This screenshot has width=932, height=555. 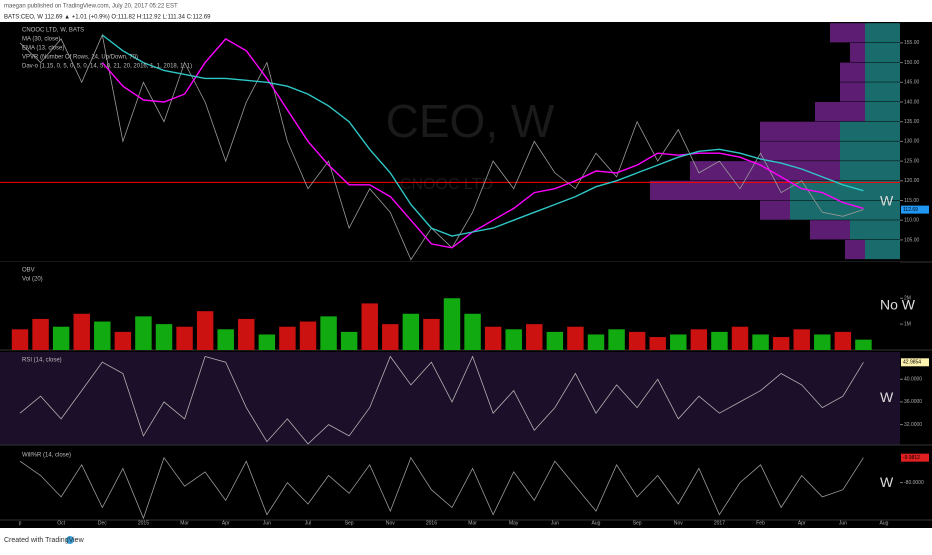 I want to click on price-tag-label: 42.9854, so click(x=912, y=363).